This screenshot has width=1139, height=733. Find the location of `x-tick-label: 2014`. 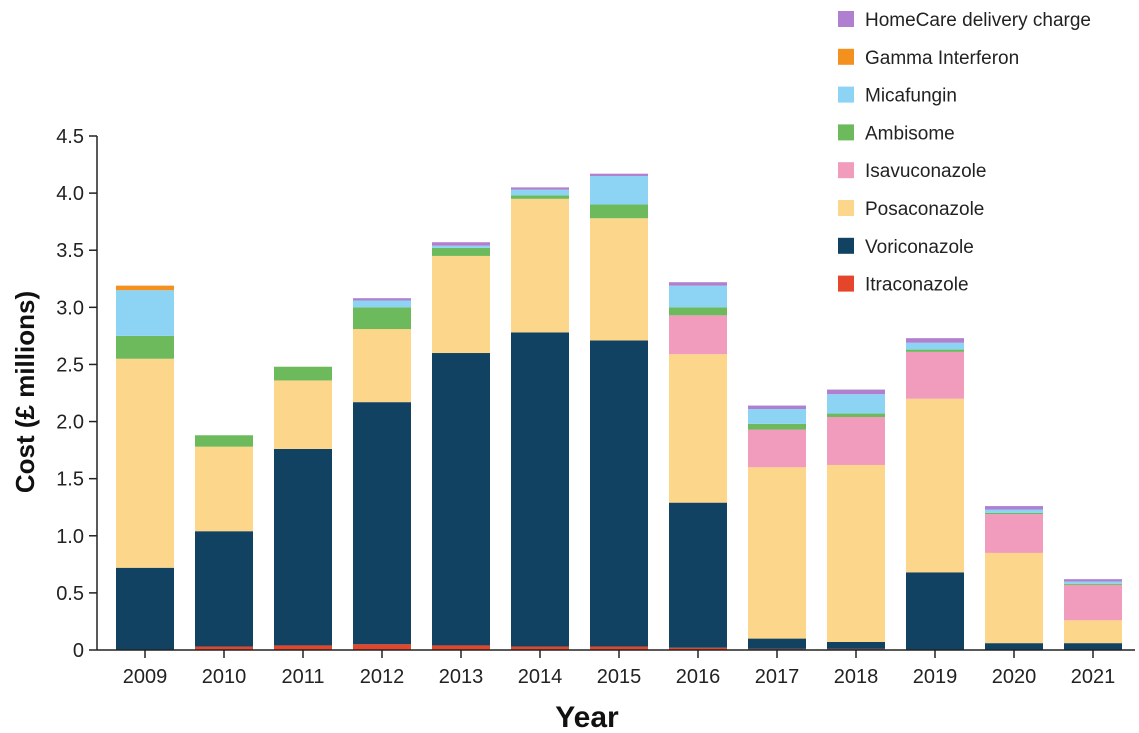

x-tick-label: 2014 is located at coordinates (540, 677).